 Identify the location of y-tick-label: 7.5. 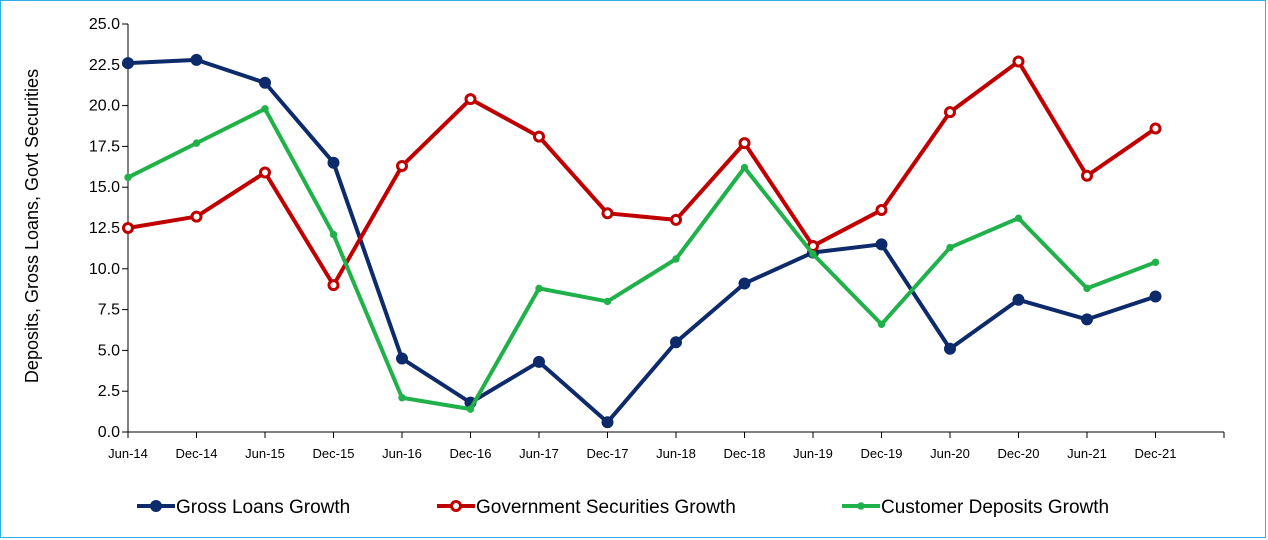
(109, 310).